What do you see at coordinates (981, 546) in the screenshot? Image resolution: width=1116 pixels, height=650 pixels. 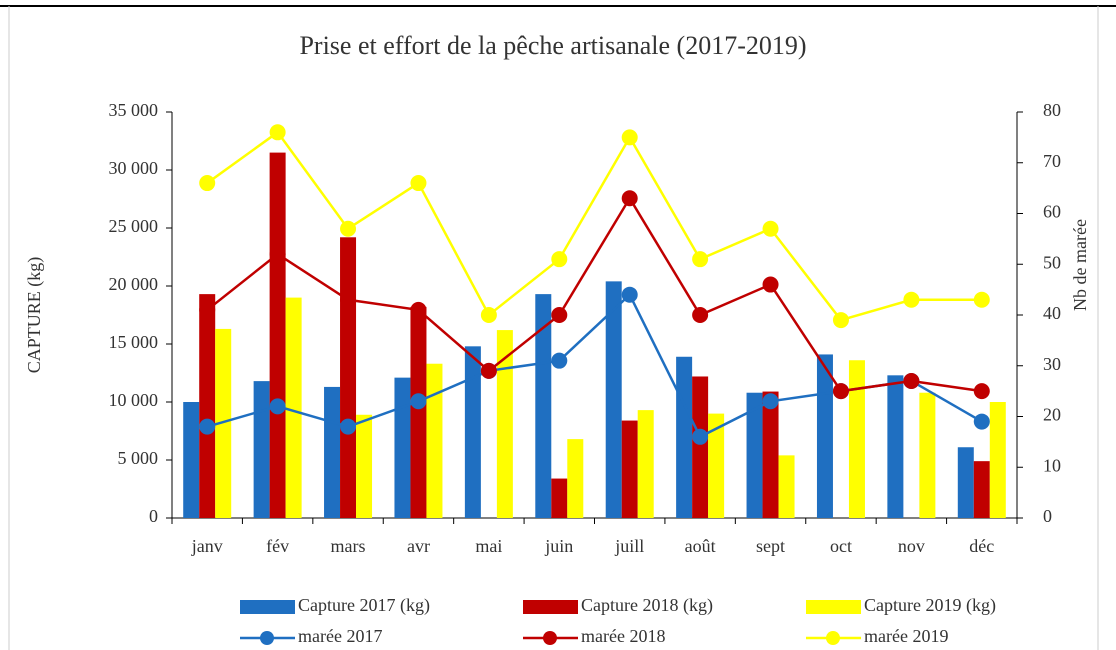 I see `x-tick-label: déc` at bounding box center [981, 546].